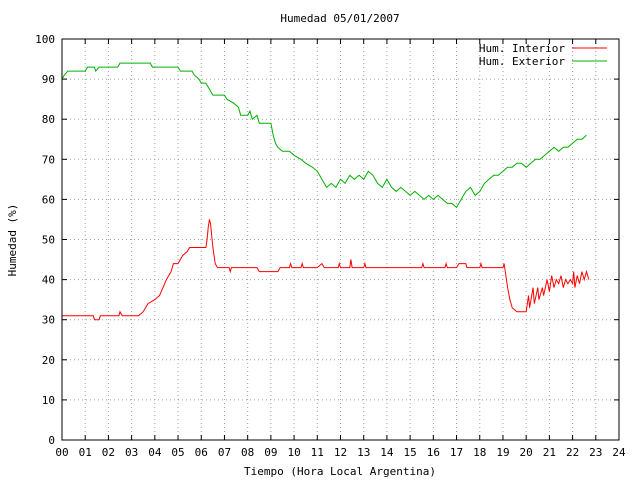 The width and height of the screenshot is (640, 480). I want to click on legend-label: Hum. Interior, so click(522, 48).